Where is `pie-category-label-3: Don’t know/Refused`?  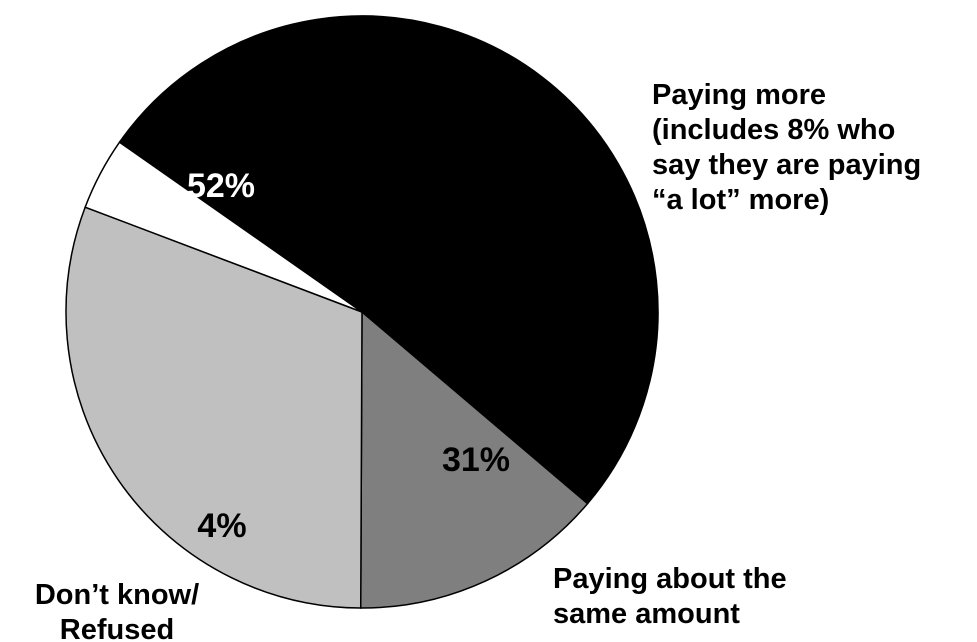
pie-category-label-3: Don’t know/Refused is located at coordinates (117, 610).